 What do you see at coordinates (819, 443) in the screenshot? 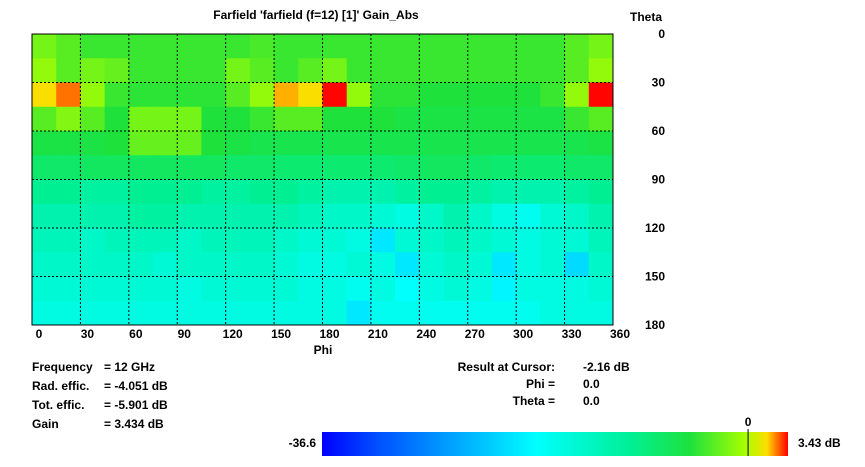
I see `colorbar-label: 3.43 dB` at bounding box center [819, 443].